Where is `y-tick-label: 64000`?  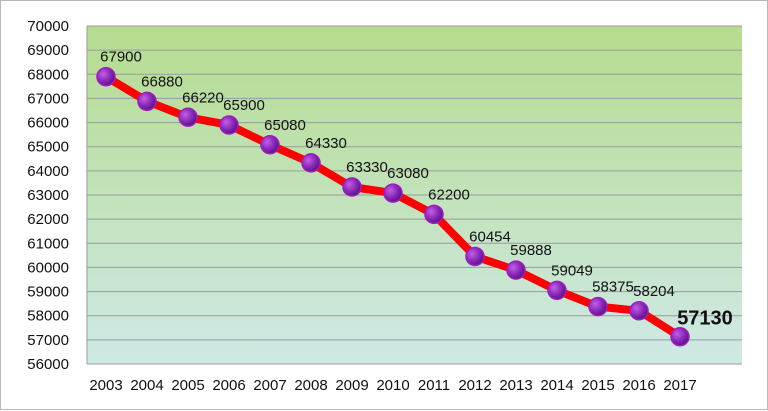 y-tick-label: 64000 is located at coordinates (48, 171).